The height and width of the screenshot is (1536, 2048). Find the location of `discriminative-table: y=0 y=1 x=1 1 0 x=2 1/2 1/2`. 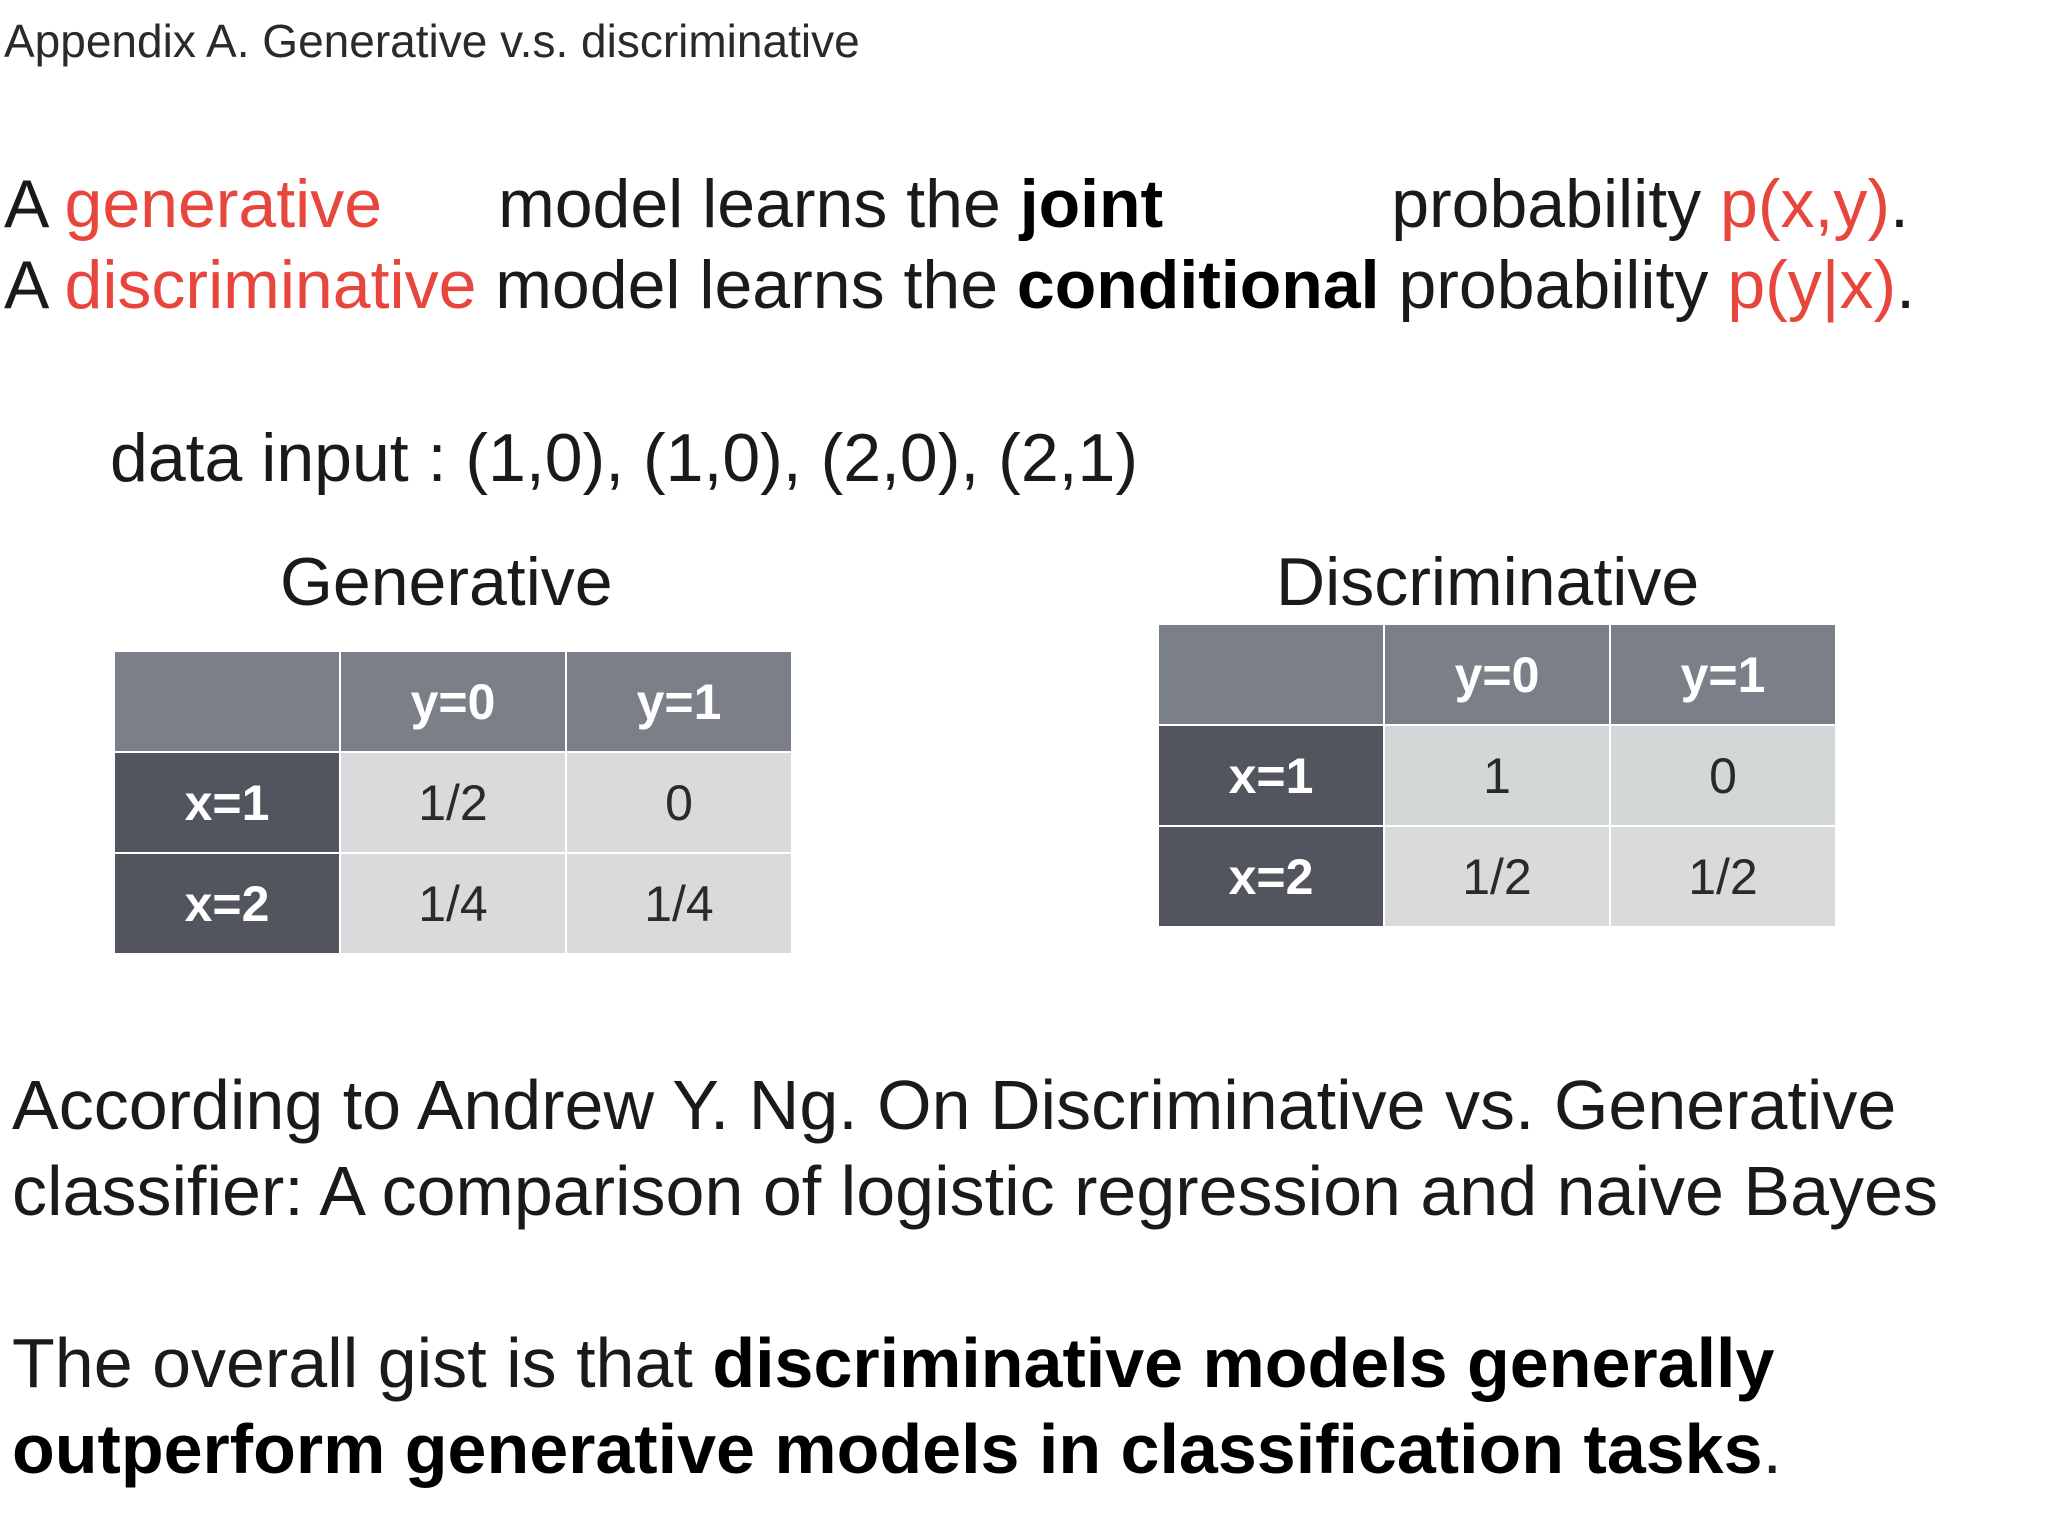

discriminative-table: y=0 y=1 x=1 1 0 x=2 1/2 1/2 is located at coordinates (1497, 775).